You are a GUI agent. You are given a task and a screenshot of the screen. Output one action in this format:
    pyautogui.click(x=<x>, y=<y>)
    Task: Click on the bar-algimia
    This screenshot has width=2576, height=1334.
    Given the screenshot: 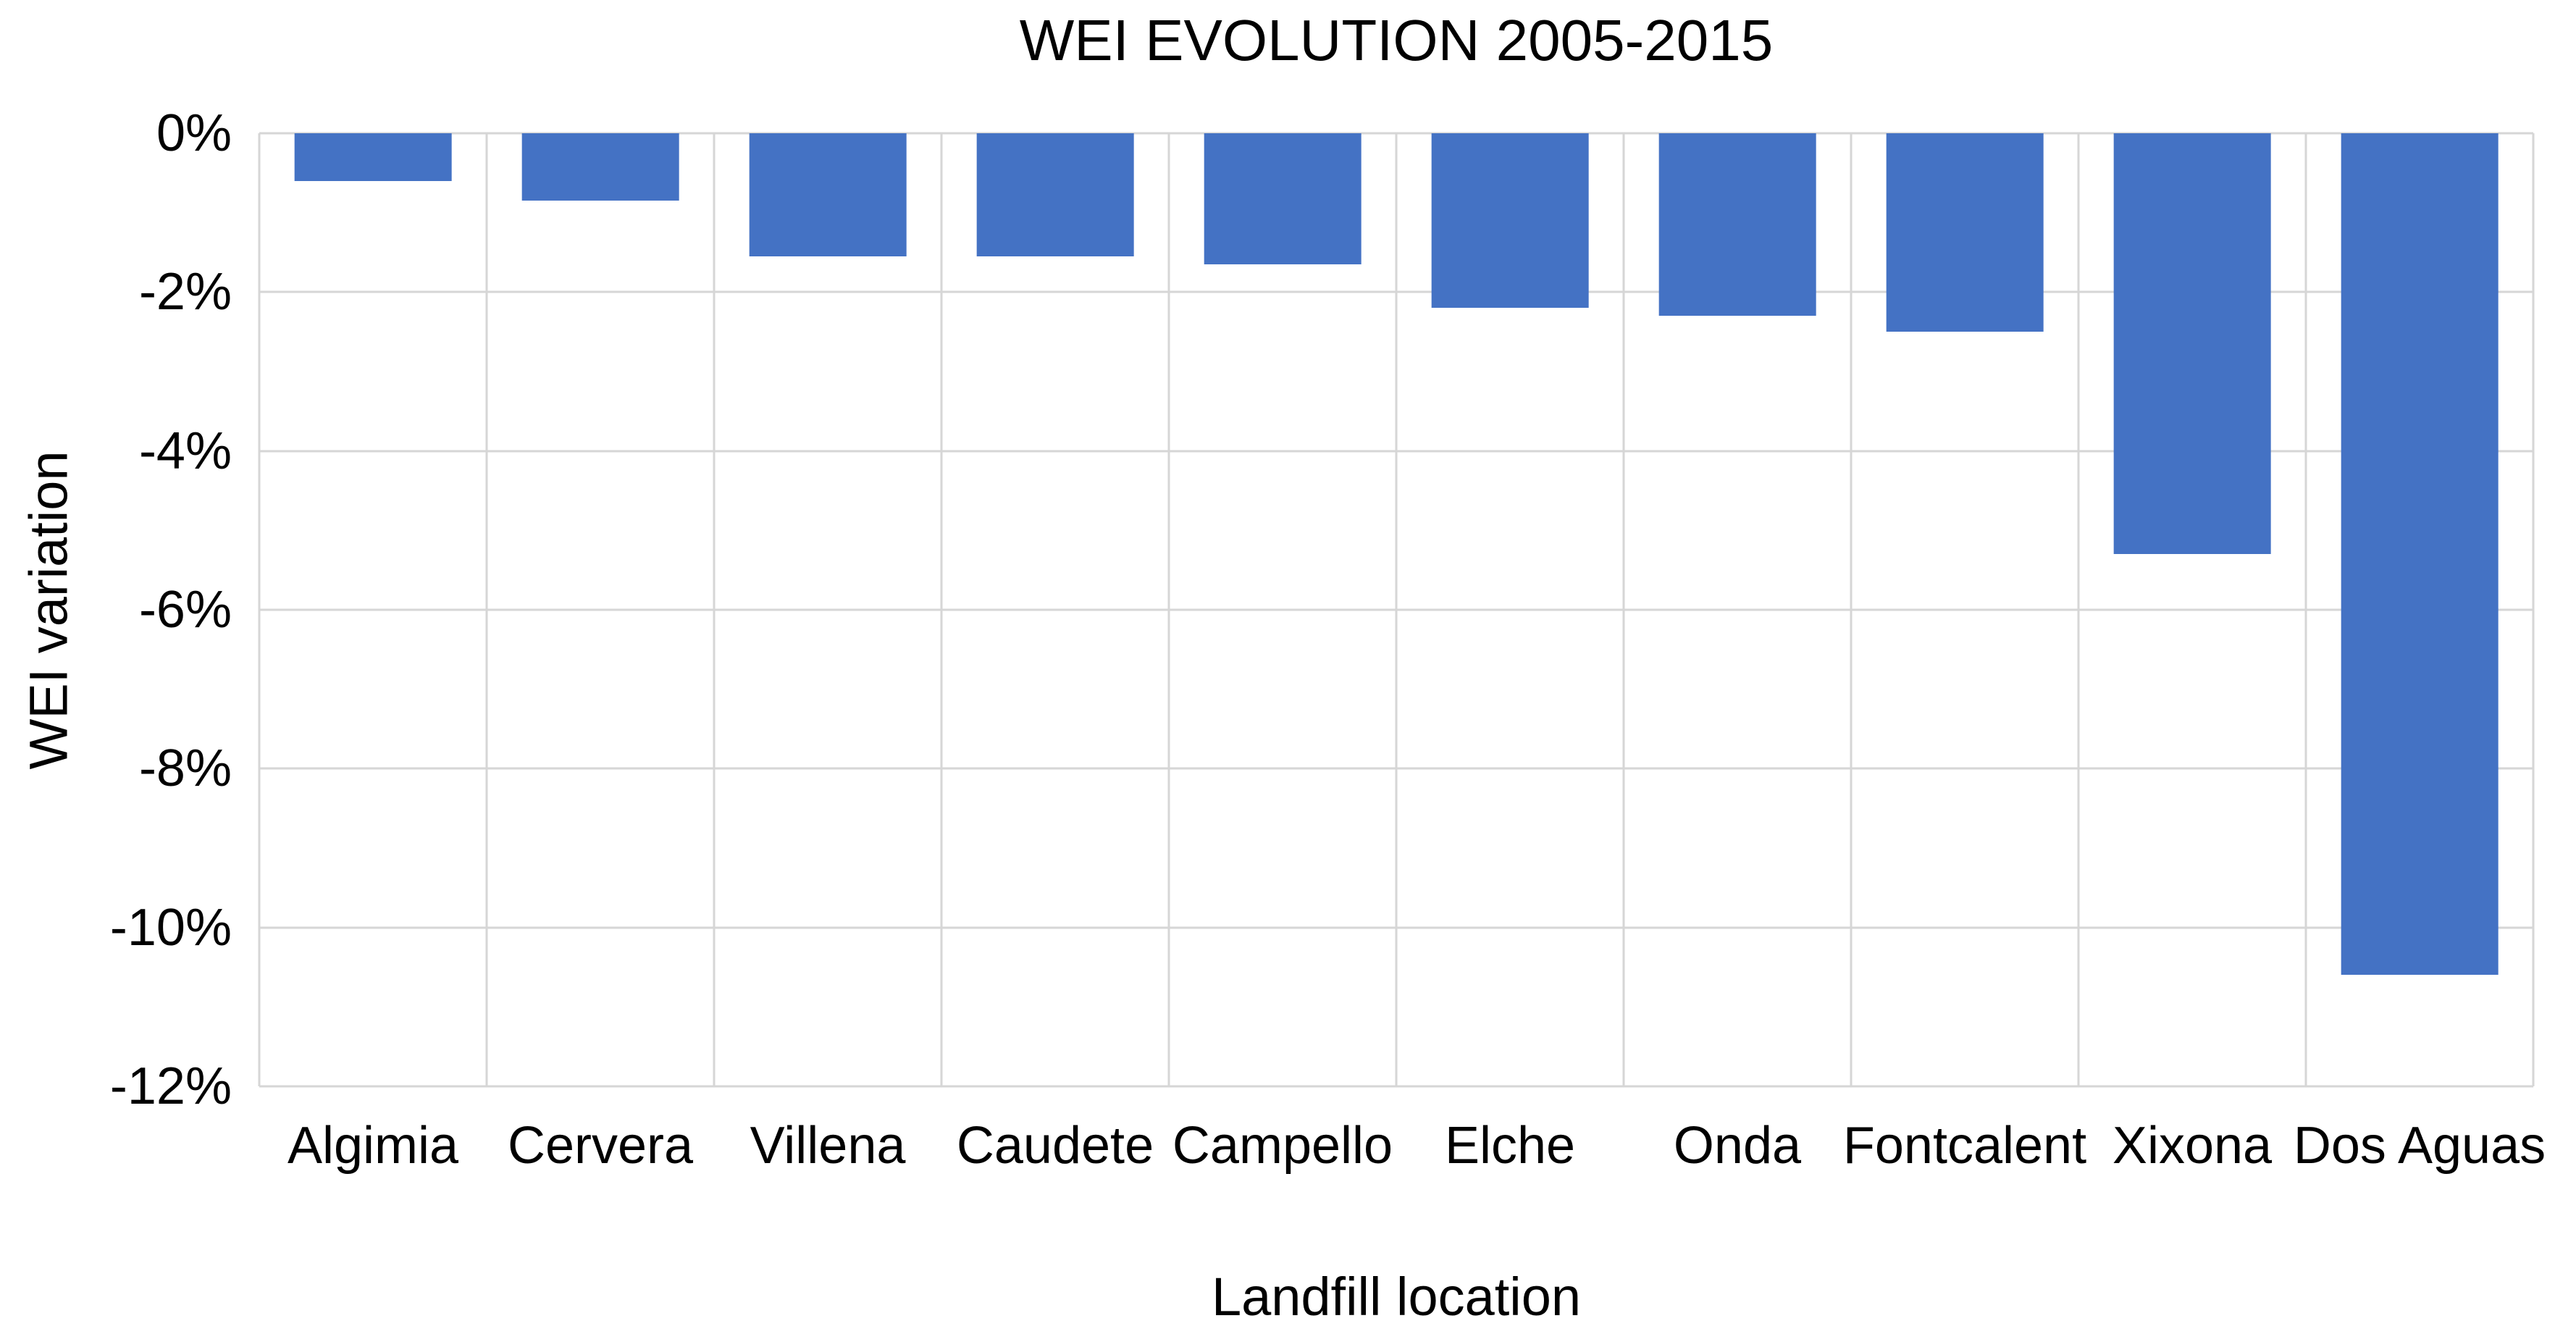 What is the action you would take?
    pyautogui.click(x=373, y=157)
    